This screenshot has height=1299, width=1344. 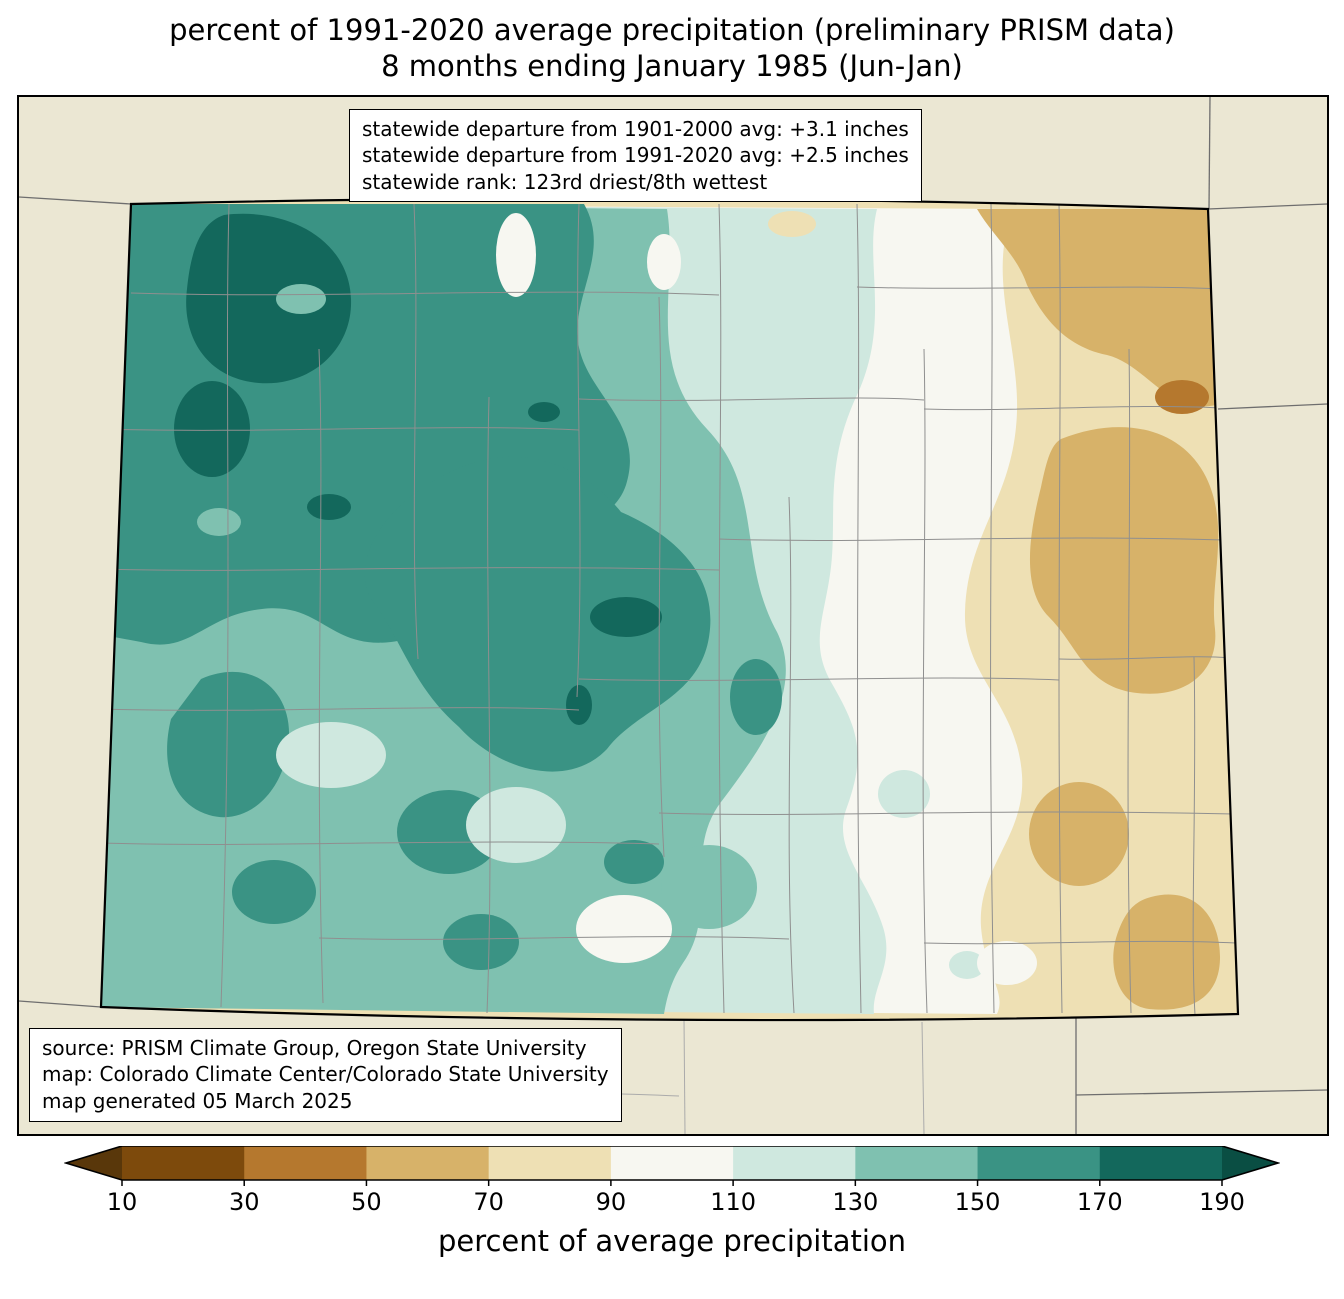 What do you see at coordinates (94, 1162) in the screenshot?
I see `colorbar-under-arrow` at bounding box center [94, 1162].